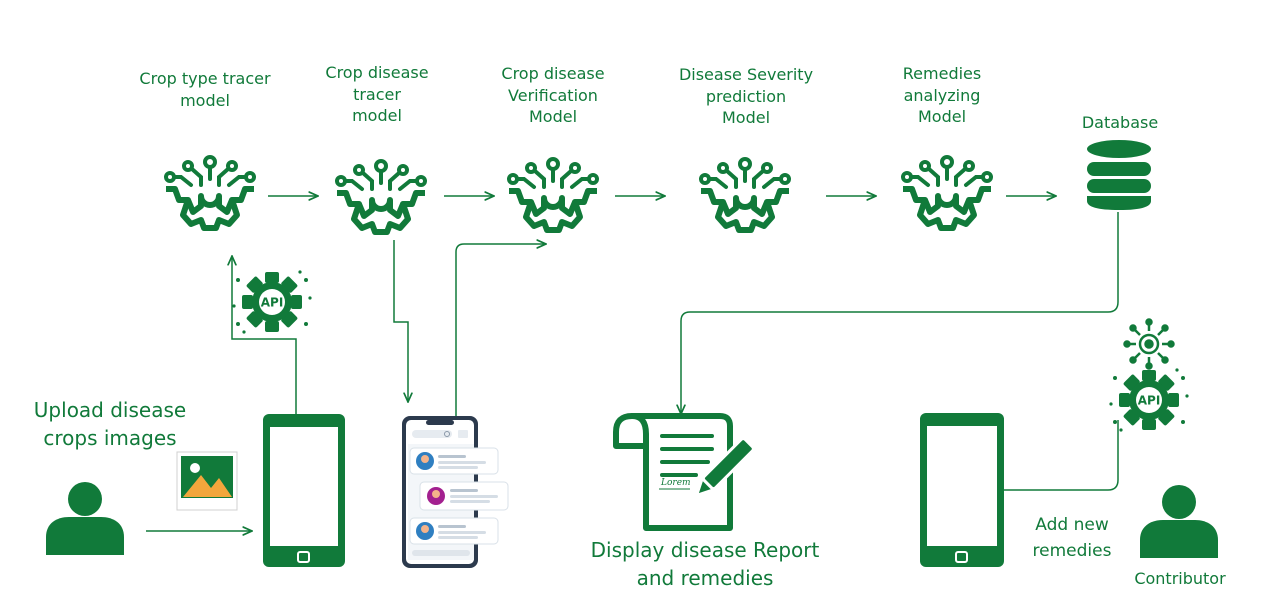 The height and width of the screenshot is (603, 1281). I want to click on arrow-phone-to-model1, so click(264, 335).